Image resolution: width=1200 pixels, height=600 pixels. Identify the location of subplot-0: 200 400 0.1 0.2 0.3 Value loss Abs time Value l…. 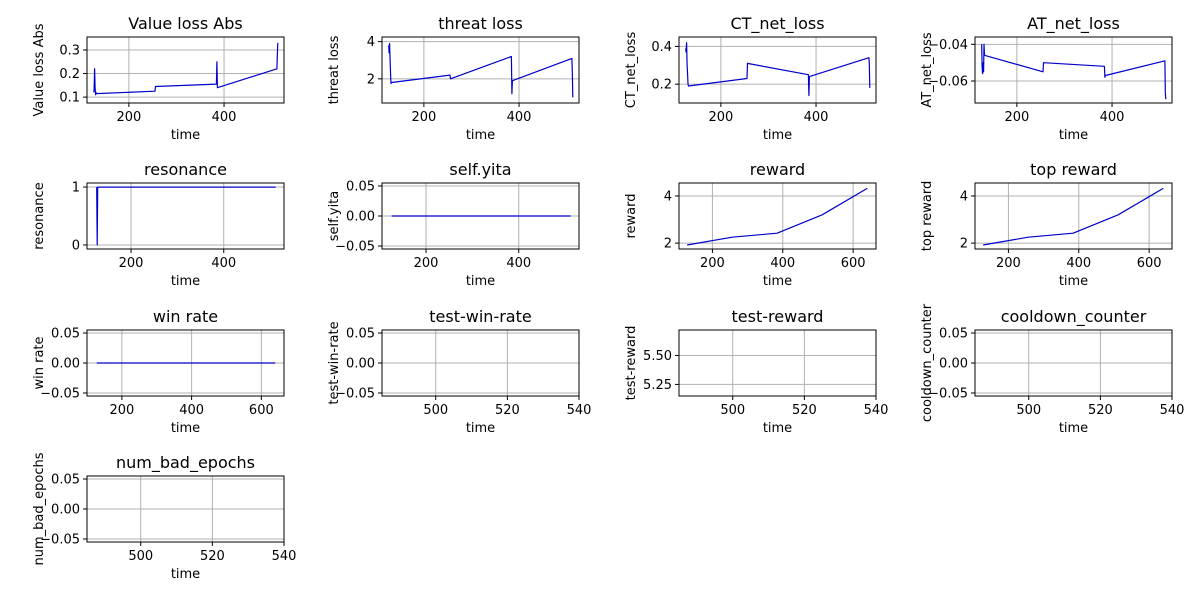
(158, 78).